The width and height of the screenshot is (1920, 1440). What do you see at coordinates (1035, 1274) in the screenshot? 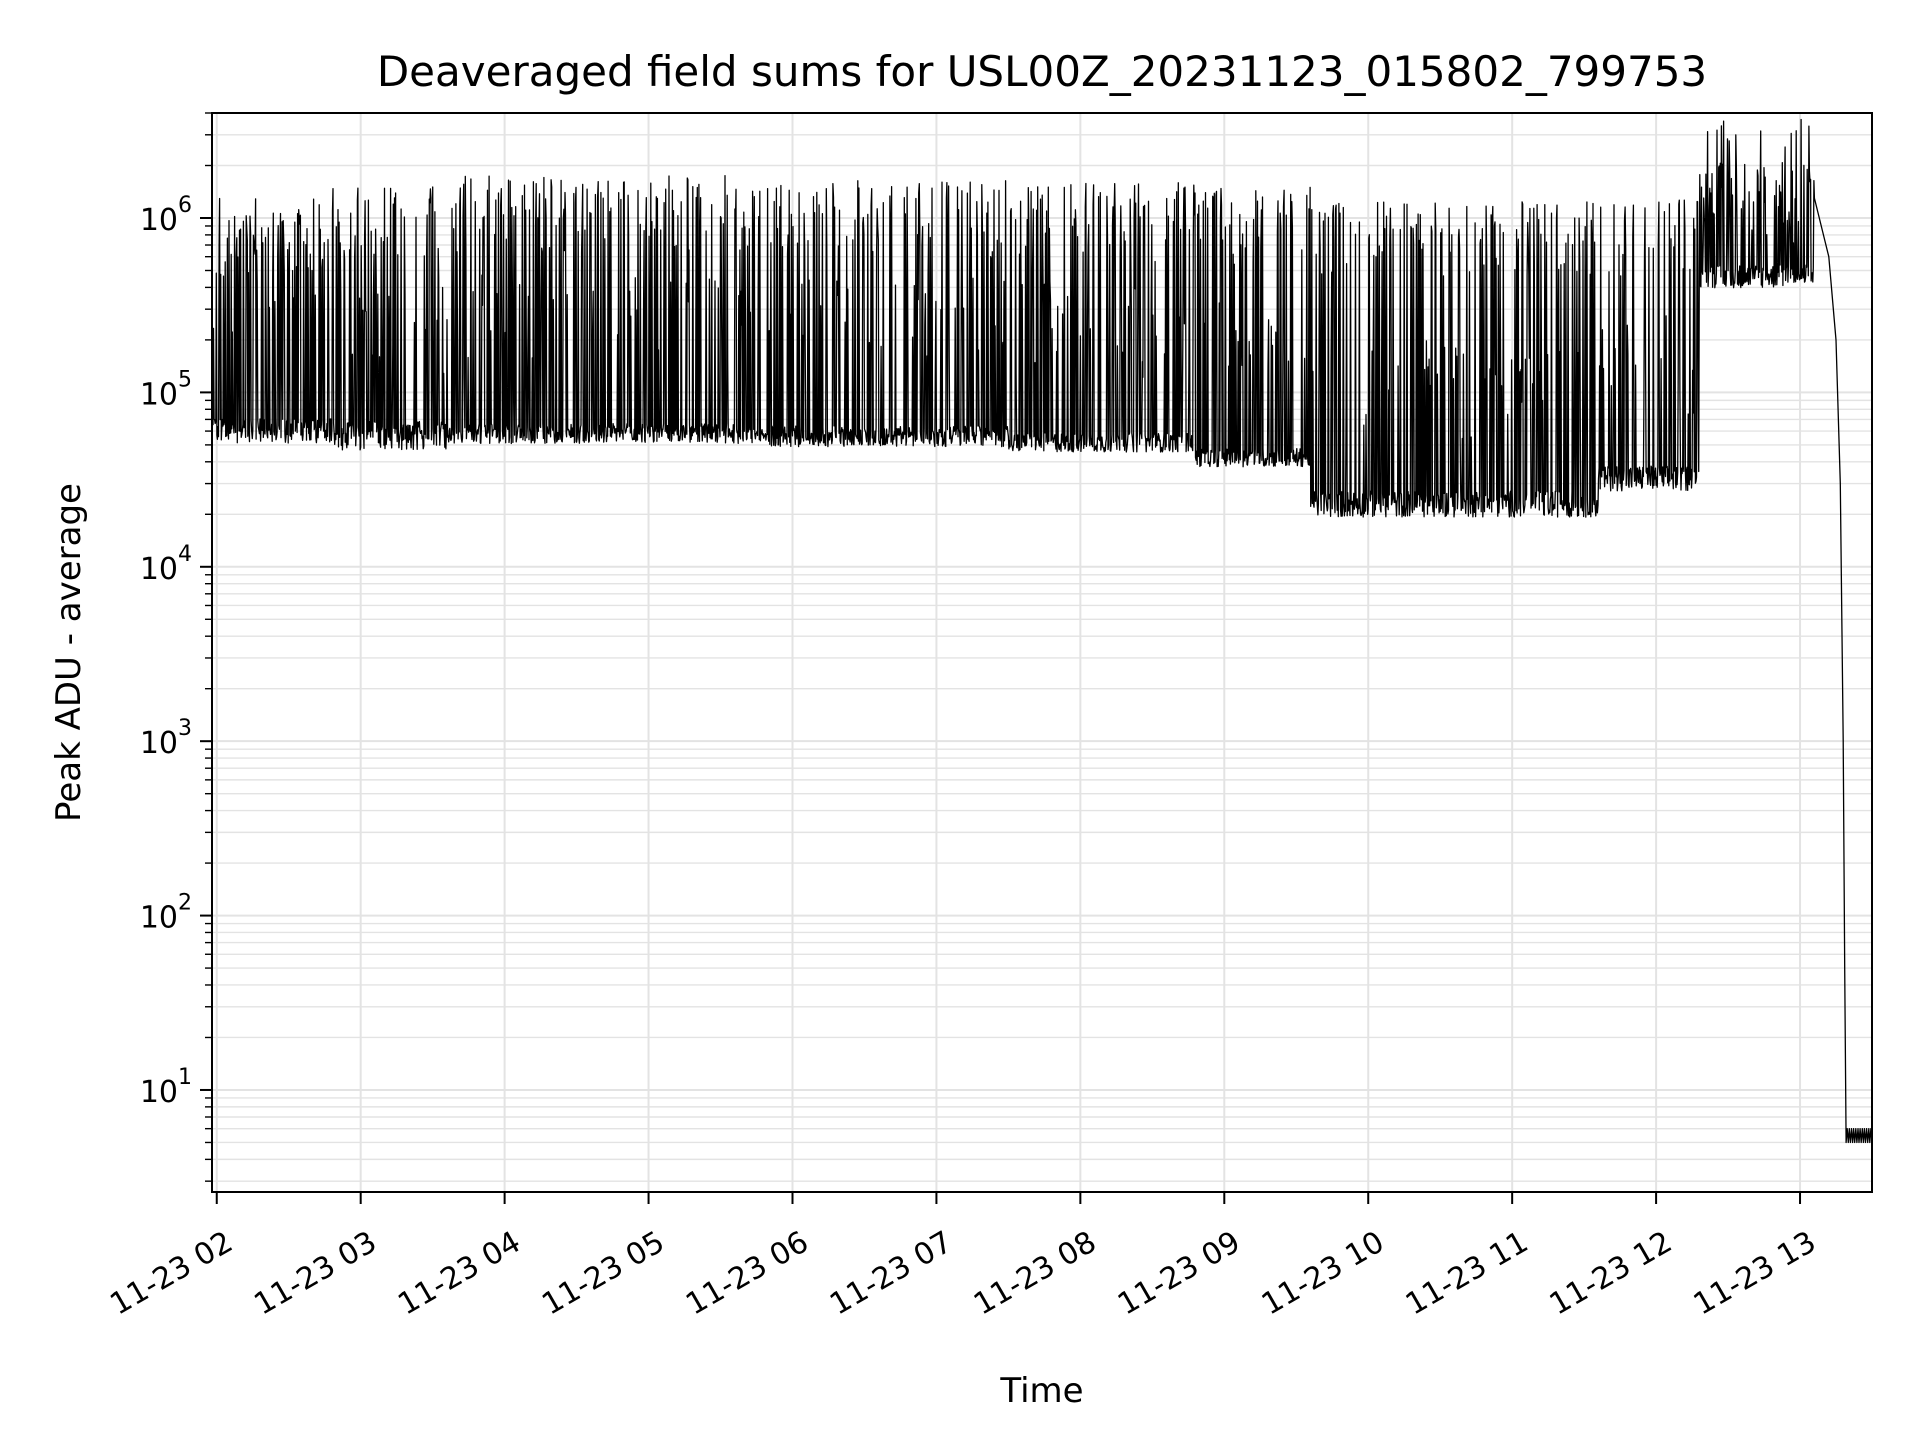
I see `x-tick-label: 11-23 08` at bounding box center [1035, 1274].